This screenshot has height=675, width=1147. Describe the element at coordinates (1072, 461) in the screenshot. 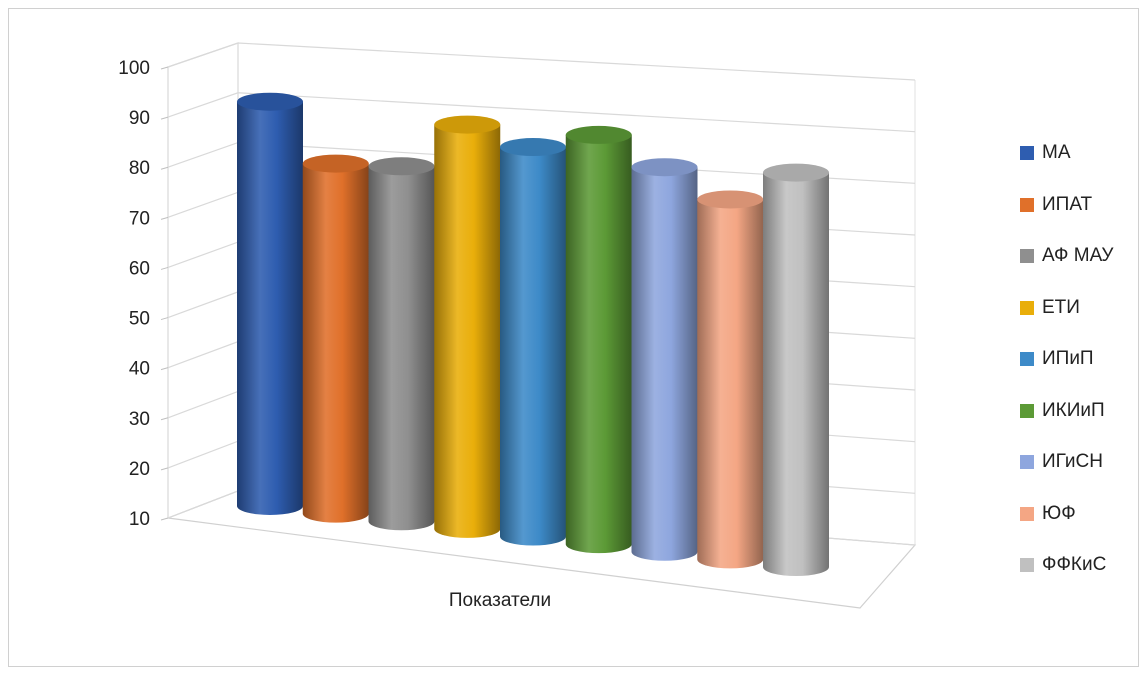

I see `legend-label: ИГиСН` at that location.